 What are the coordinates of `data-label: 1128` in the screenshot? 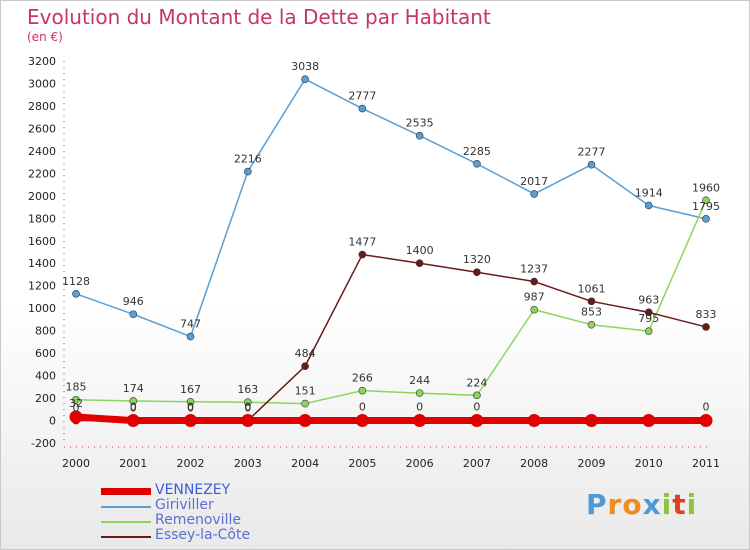 It's located at (76, 281).